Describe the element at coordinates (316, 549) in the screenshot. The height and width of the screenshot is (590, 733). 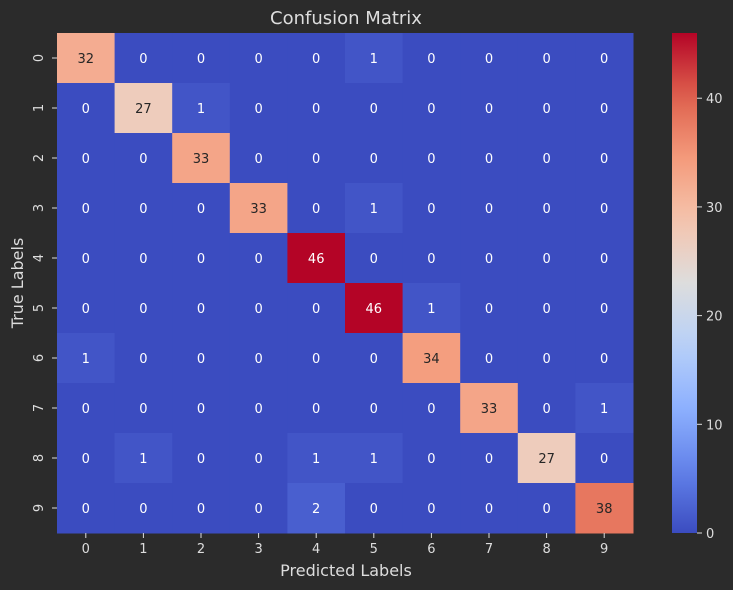
I see `x-tick-label: 4` at that location.